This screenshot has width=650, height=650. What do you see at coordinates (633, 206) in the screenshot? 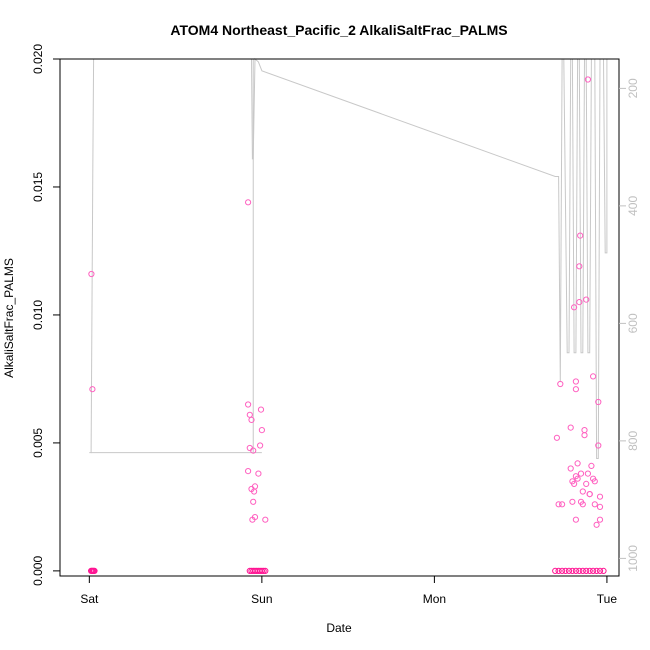
I see `y2-tick-label: 400` at bounding box center [633, 206].